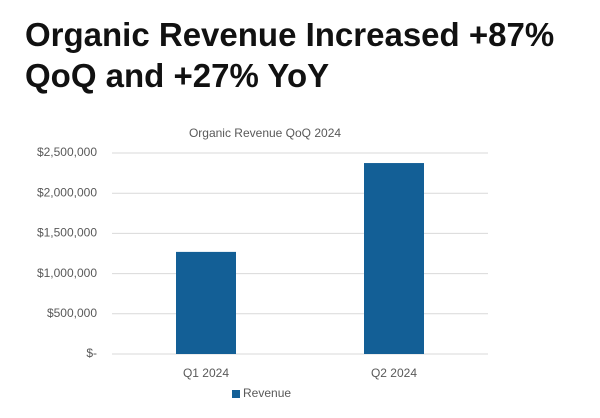 This screenshot has width=600, height=418. Describe the element at coordinates (267, 393) in the screenshot. I see `legend-label: Revenue` at that location.